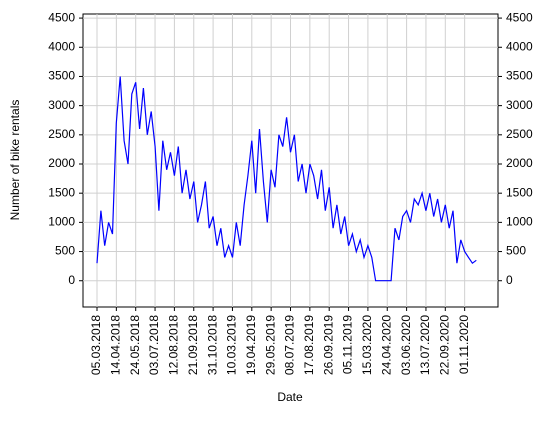 The height and width of the screenshot is (421, 550). Describe the element at coordinates (444, 345) in the screenshot. I see `x-tick-label: 22.09.2020` at that location.